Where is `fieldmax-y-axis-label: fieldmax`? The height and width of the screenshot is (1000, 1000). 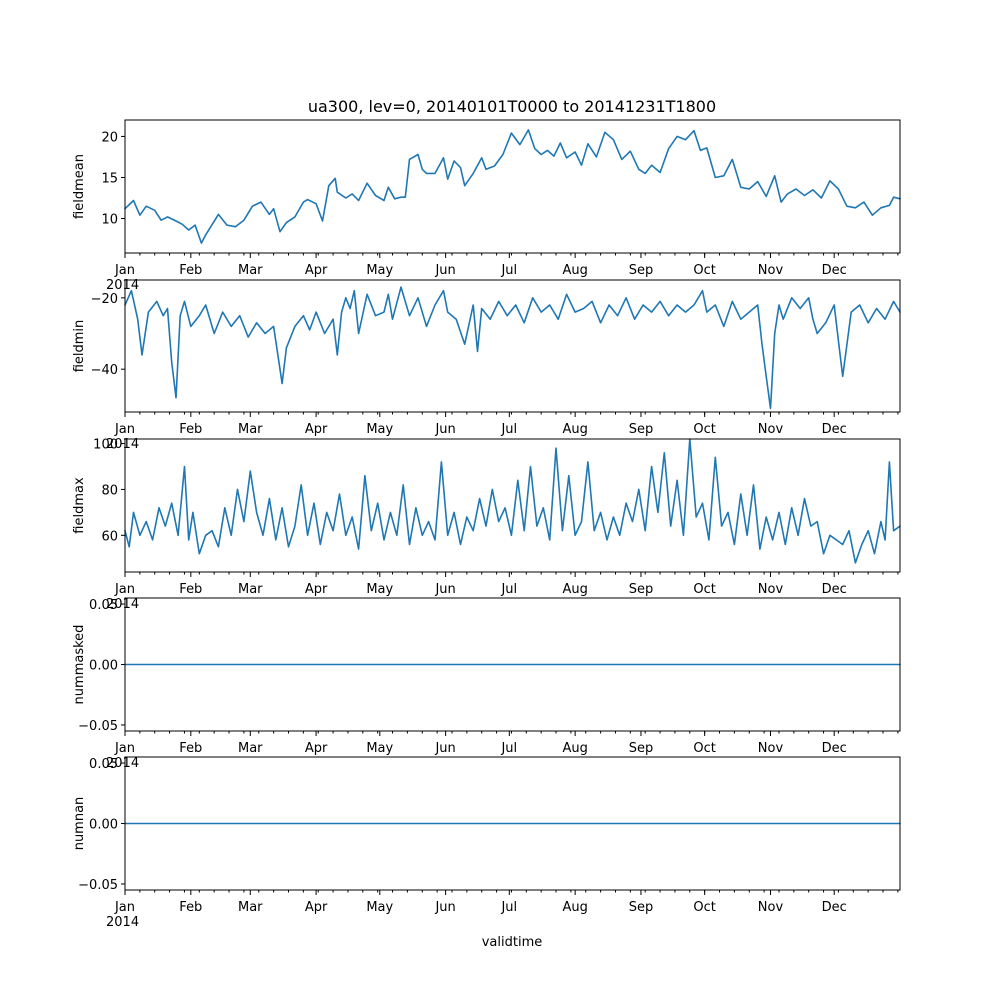
fieldmax-y-axis-label: fieldmax is located at coordinates (79, 505).